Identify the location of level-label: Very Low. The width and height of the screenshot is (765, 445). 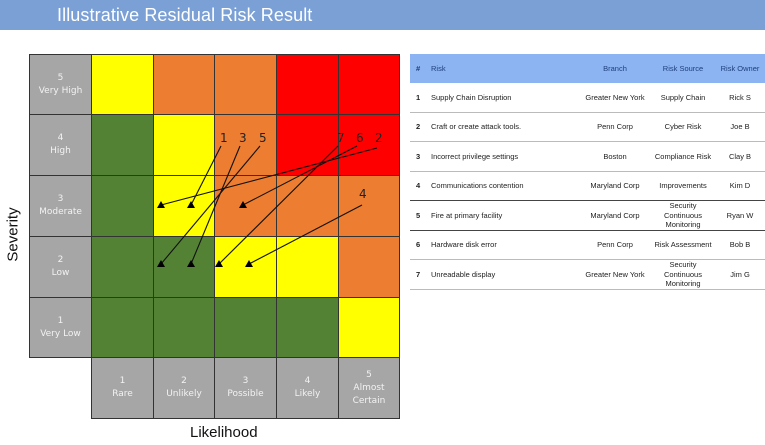
(60, 333).